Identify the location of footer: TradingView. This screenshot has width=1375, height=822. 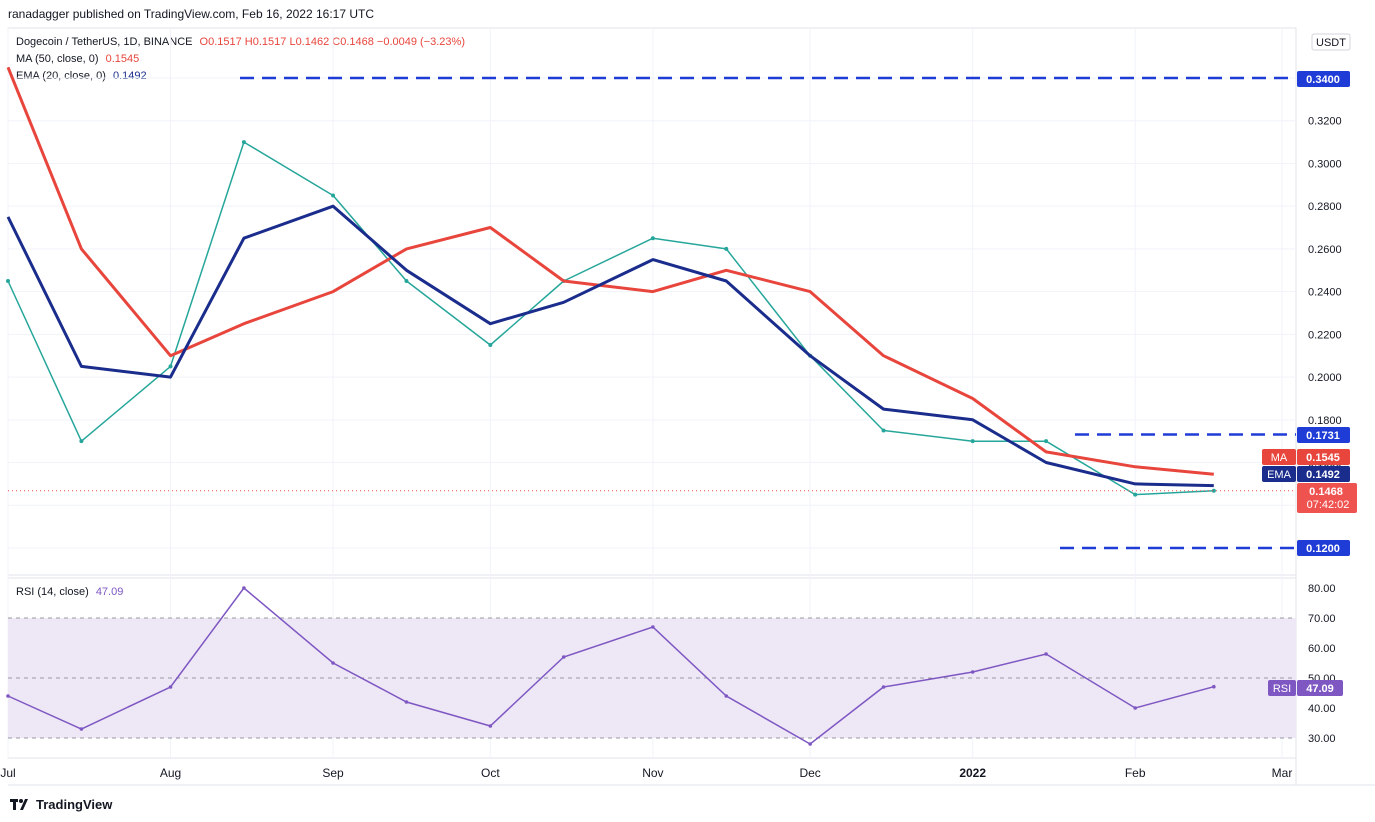
(61, 804).